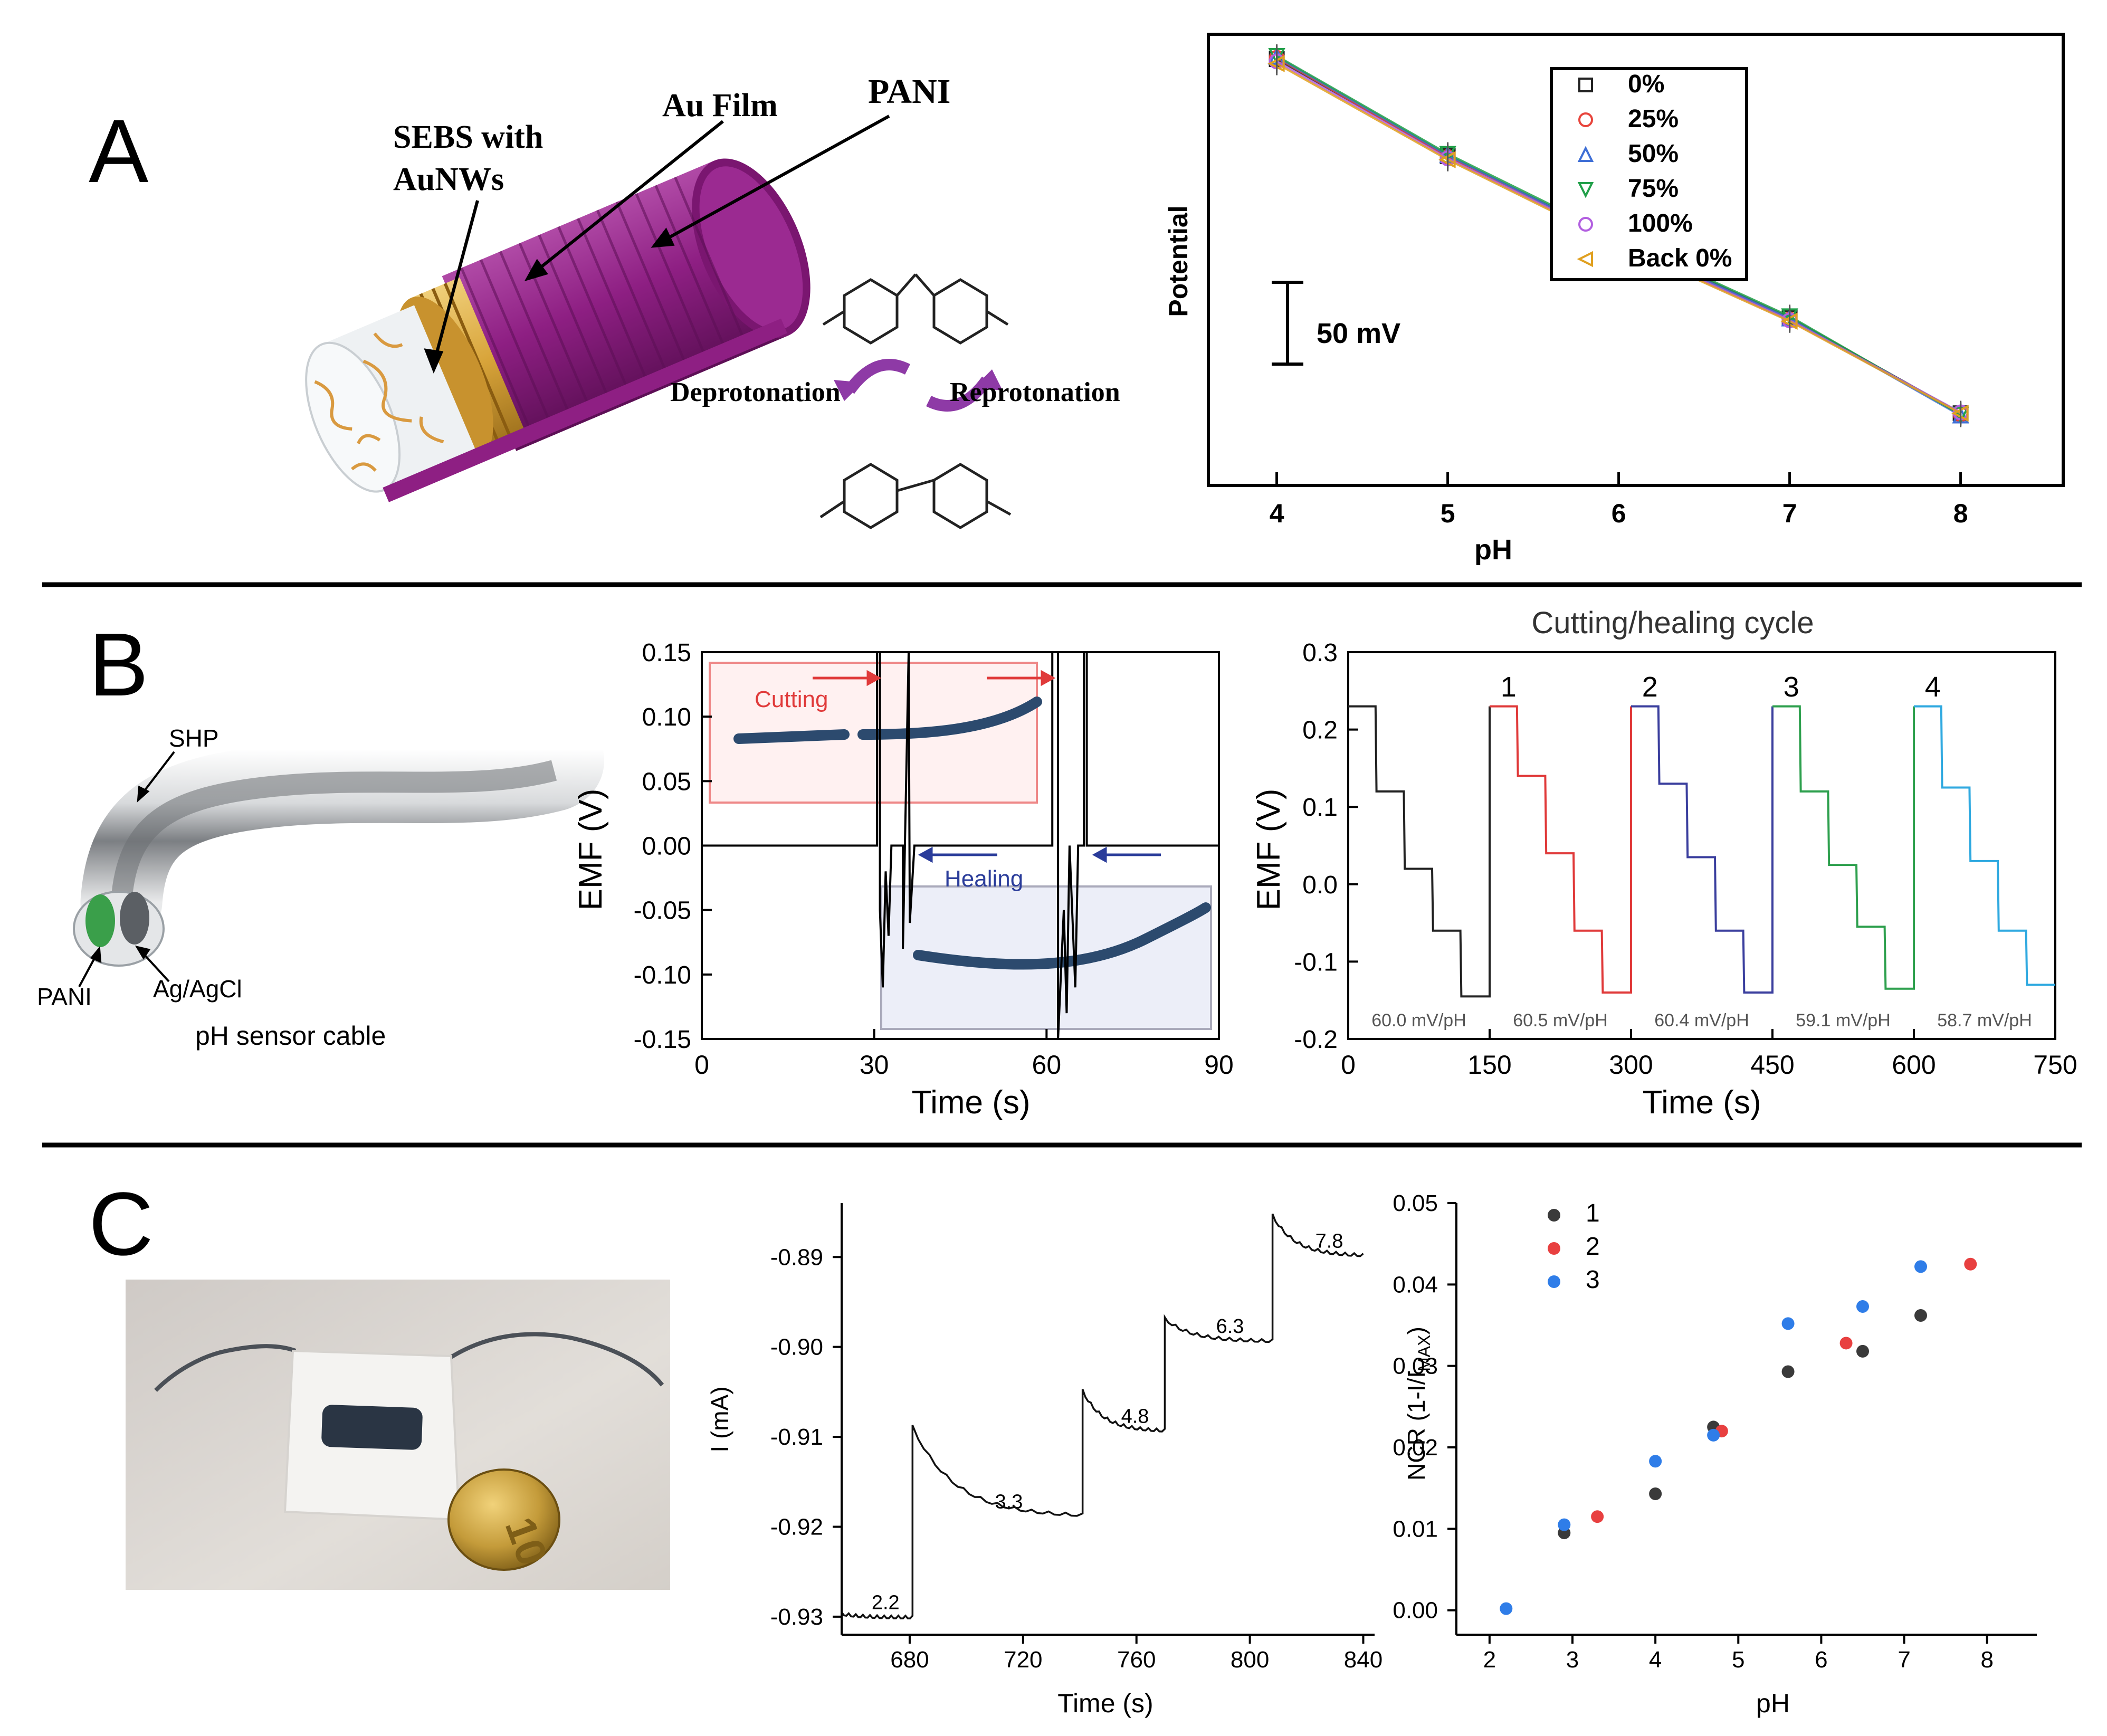  Describe the element at coordinates (1320, 808) in the screenshot. I see `y-tick-label: 0.1` at that location.